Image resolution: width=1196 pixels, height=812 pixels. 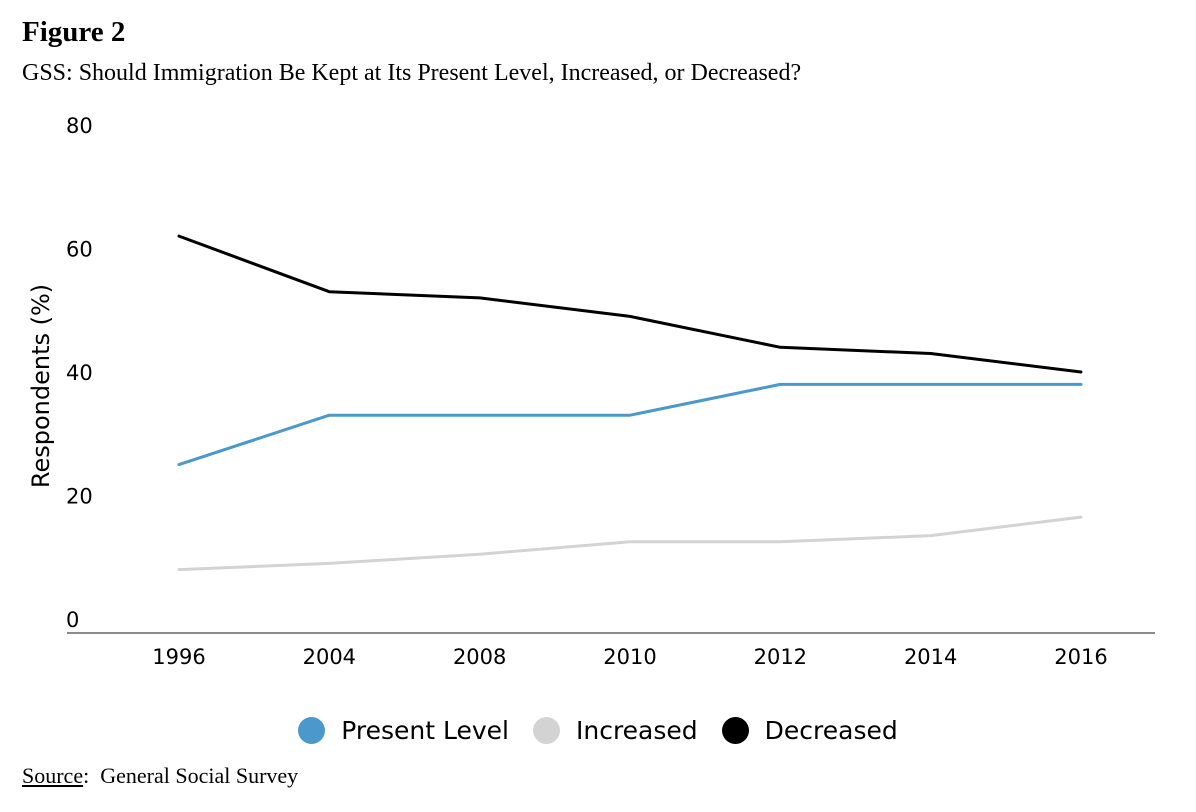 I want to click on source-label: Source, so click(x=53, y=775).